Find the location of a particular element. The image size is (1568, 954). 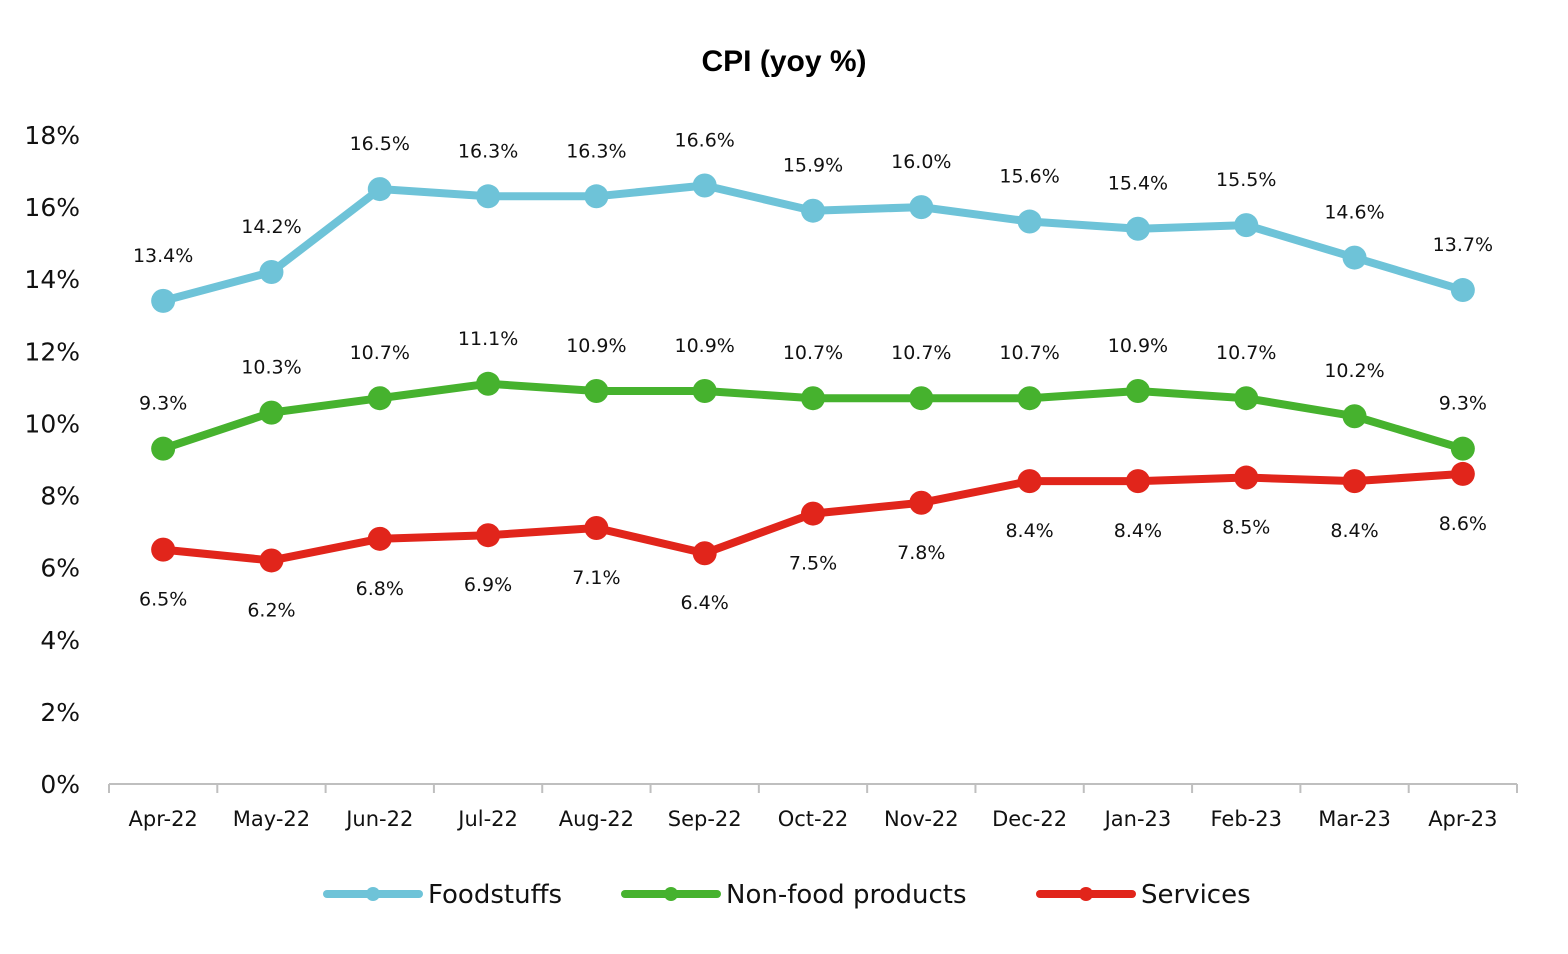

foodstuffs-data-label: 16.5% is located at coordinates (380, 144).